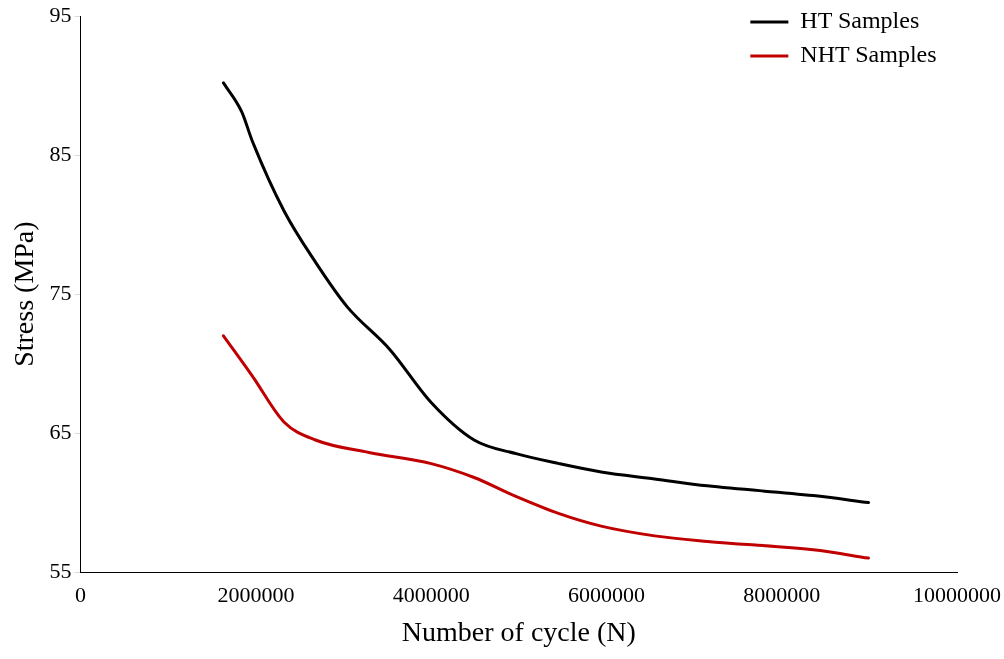  Describe the element at coordinates (957, 594) in the screenshot. I see `x-tick-label: 10000000` at that location.